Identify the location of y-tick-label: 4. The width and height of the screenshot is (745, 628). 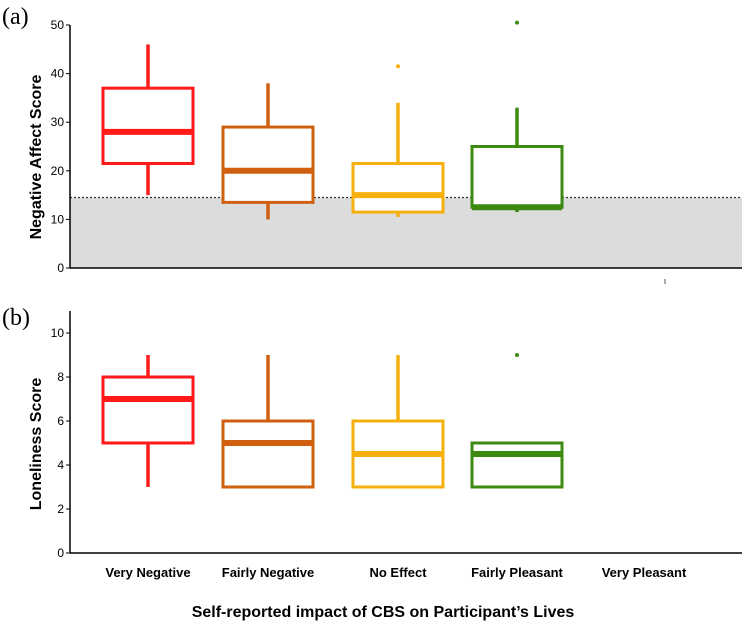
(60, 465).